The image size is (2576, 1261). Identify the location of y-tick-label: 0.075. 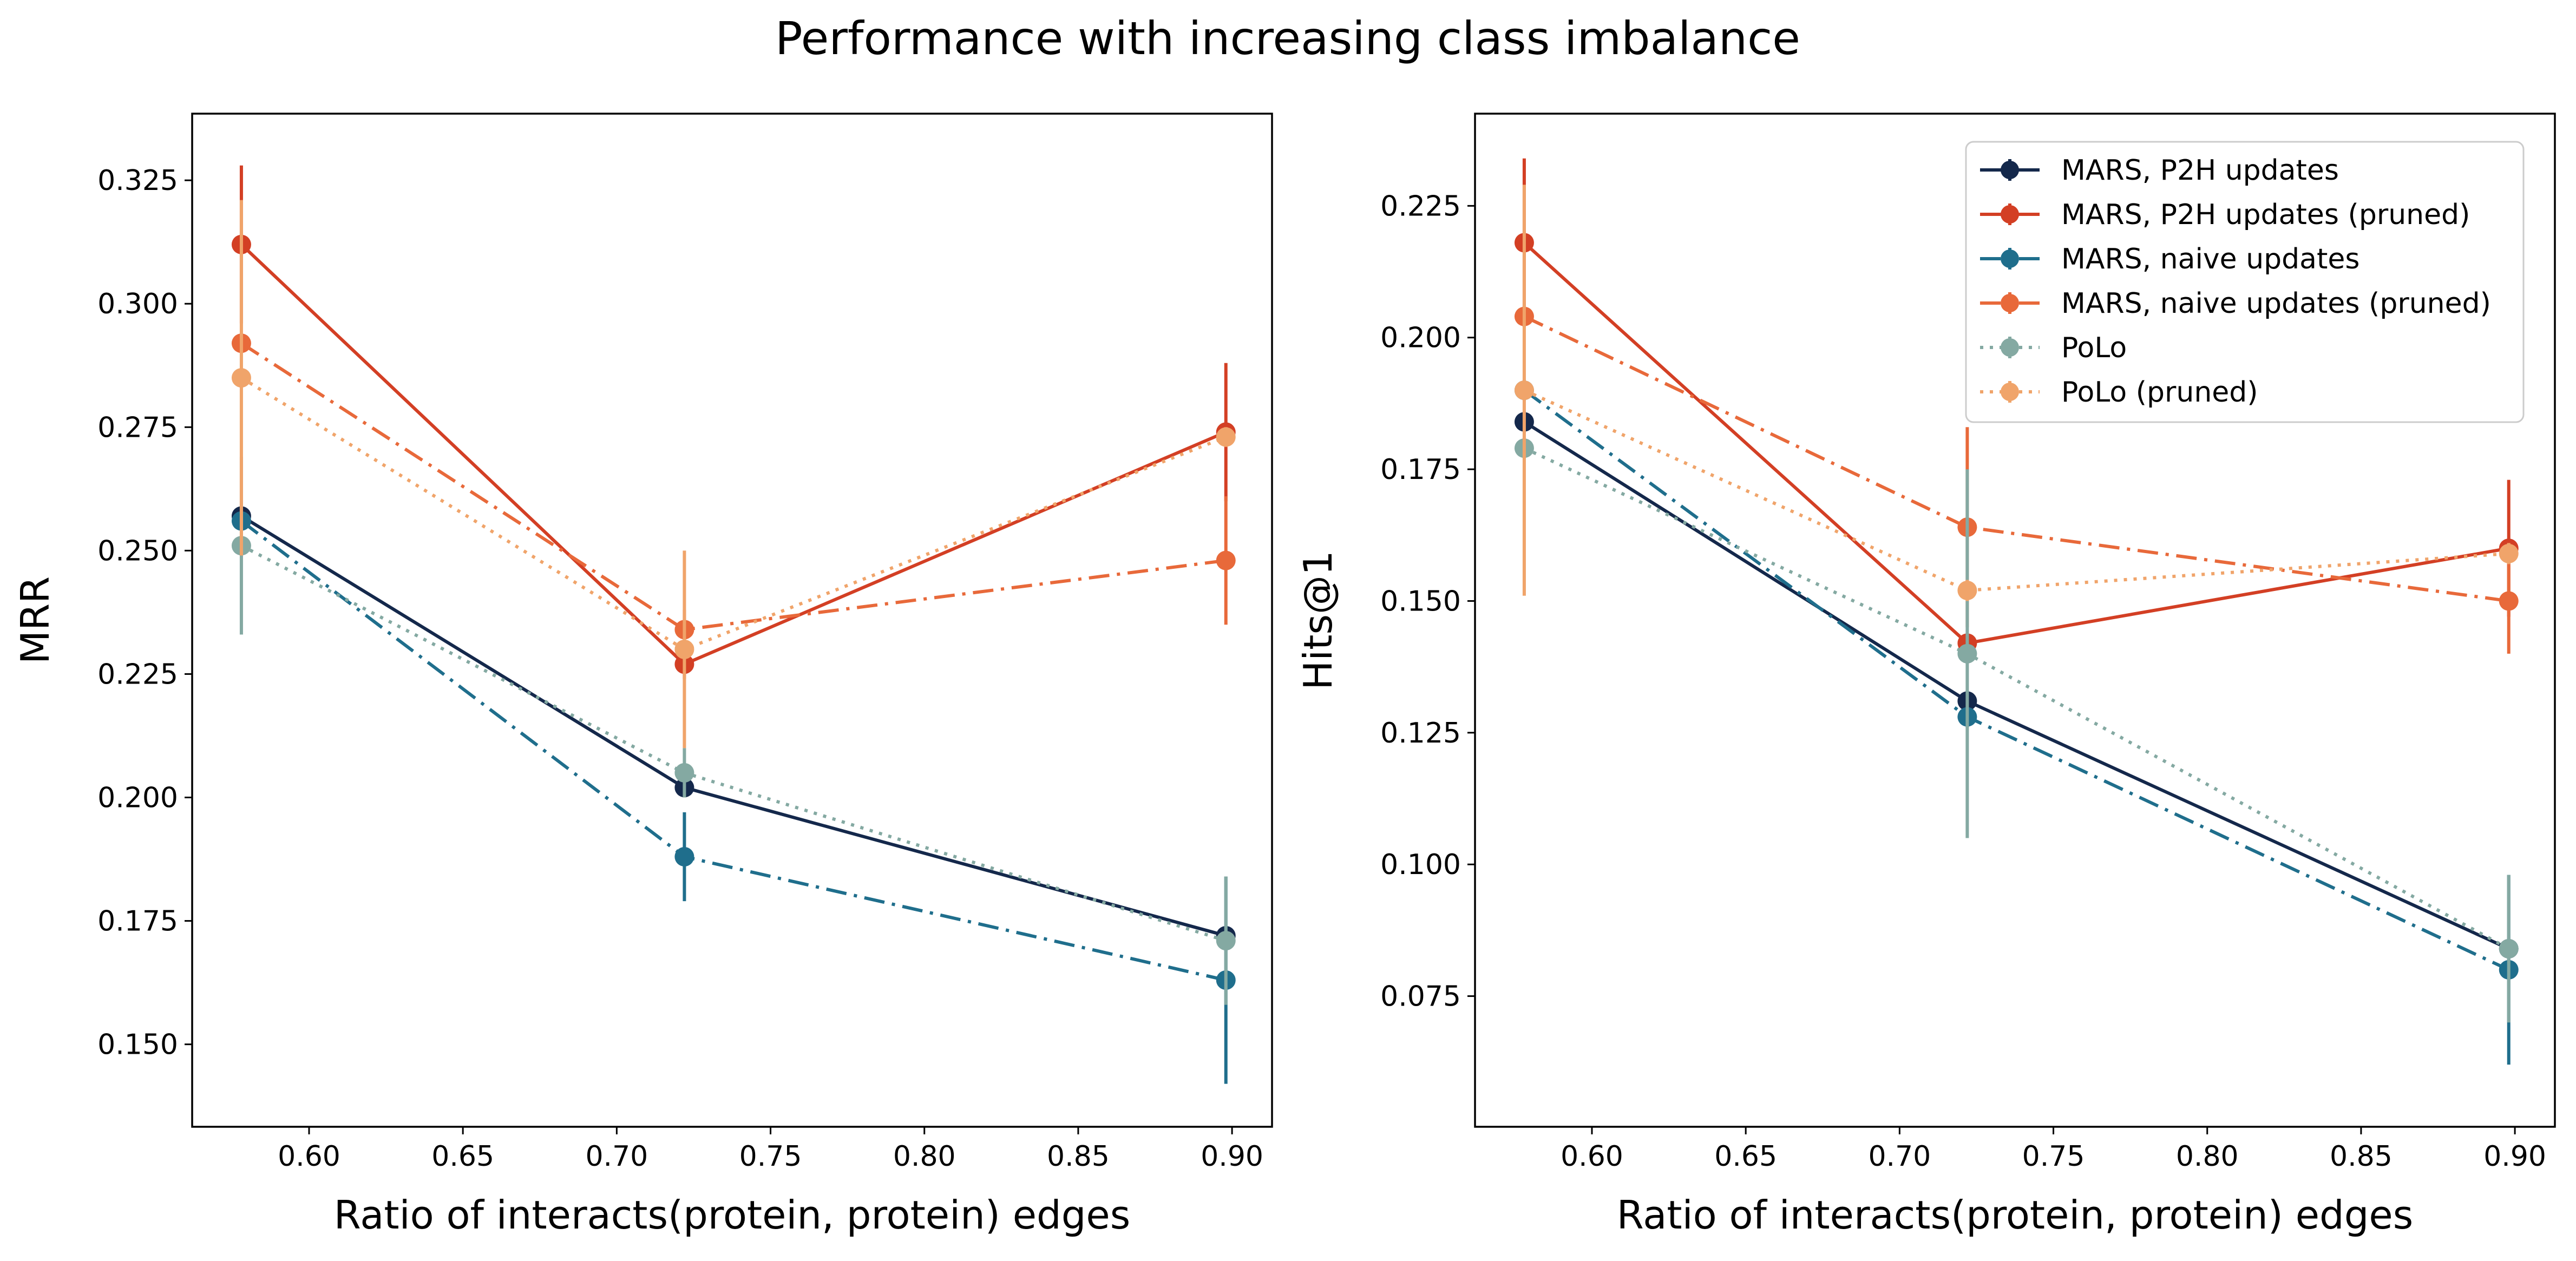
(1420, 997).